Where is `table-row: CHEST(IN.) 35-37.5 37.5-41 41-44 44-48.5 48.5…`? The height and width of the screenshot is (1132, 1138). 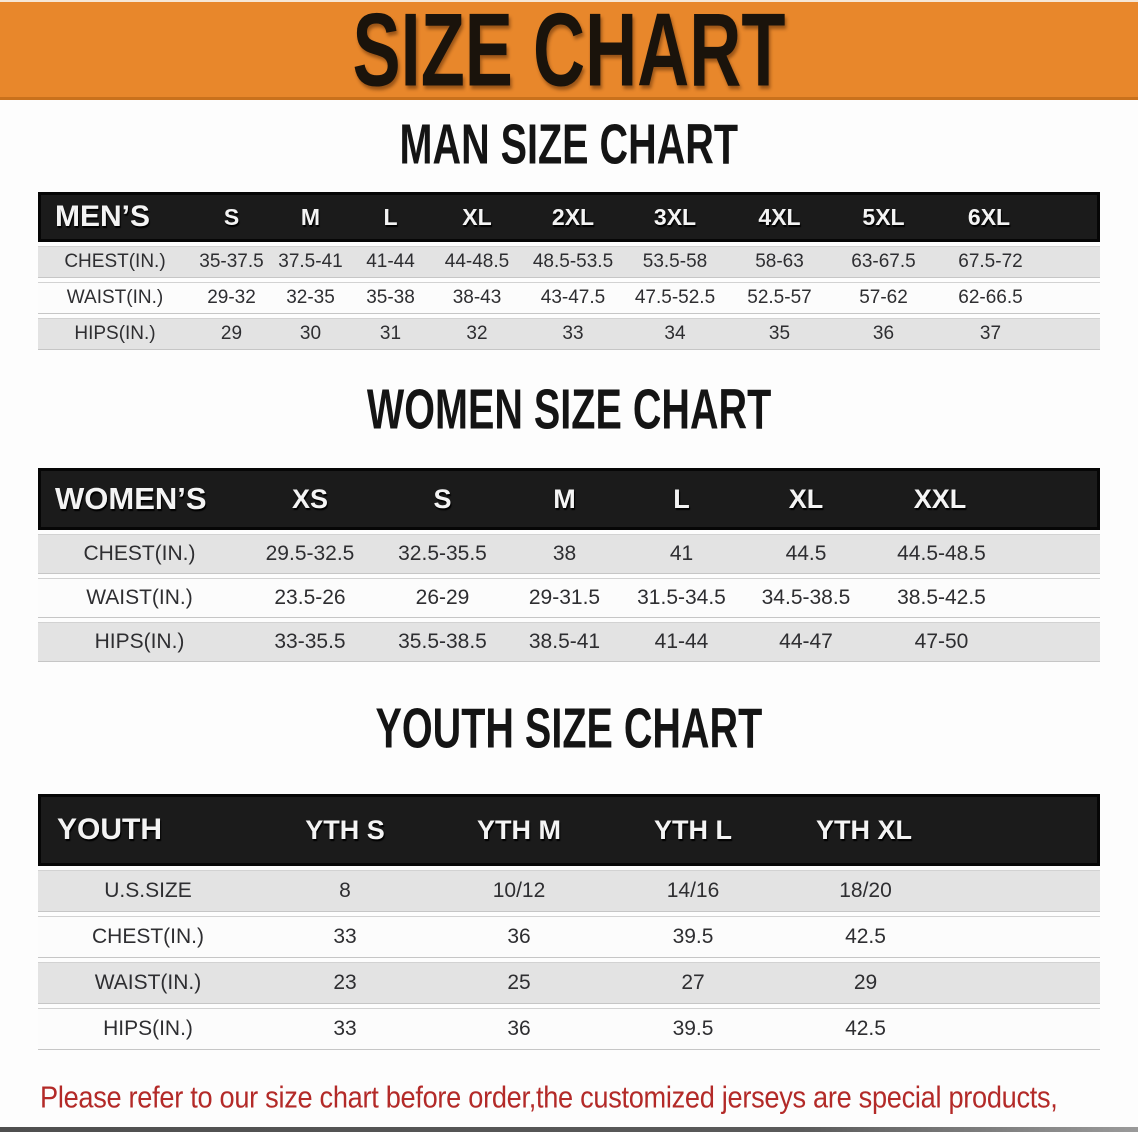
table-row: CHEST(IN.) 35-37.5 37.5-41 41-44 44-48.5 48.5… is located at coordinates (569, 262).